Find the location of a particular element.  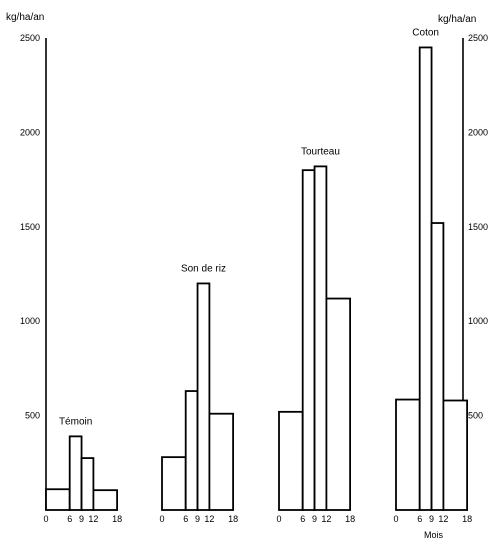

y-ticks-right: 500 1000 1500 2000 2500 is located at coordinates (478, 227).